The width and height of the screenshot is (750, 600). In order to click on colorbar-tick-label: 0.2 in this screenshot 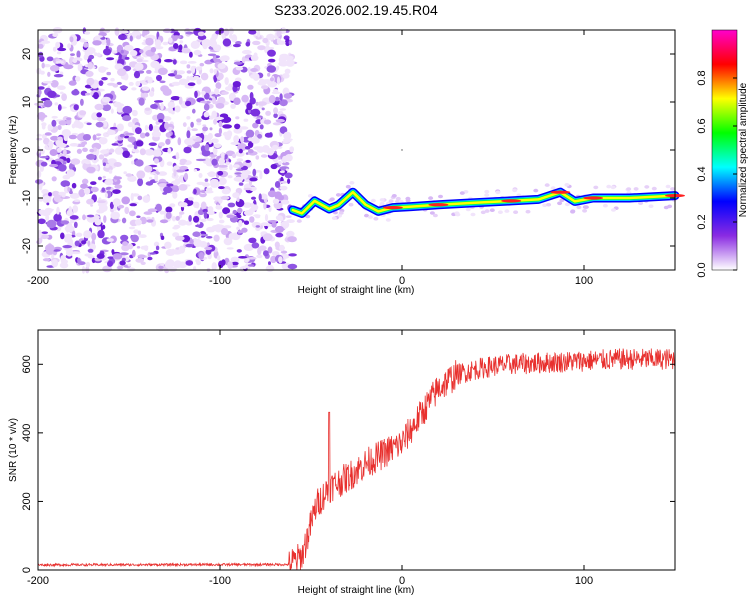, I will do `click(702, 221)`.